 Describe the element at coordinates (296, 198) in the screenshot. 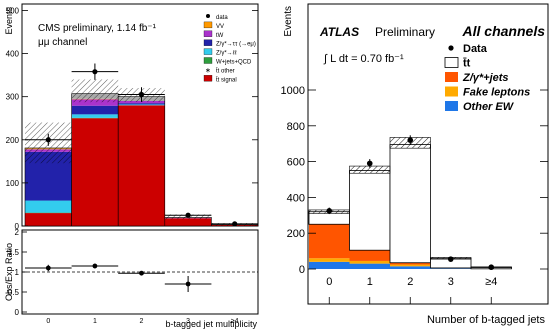

I see `atlas-ytick-label-400: 400` at that location.